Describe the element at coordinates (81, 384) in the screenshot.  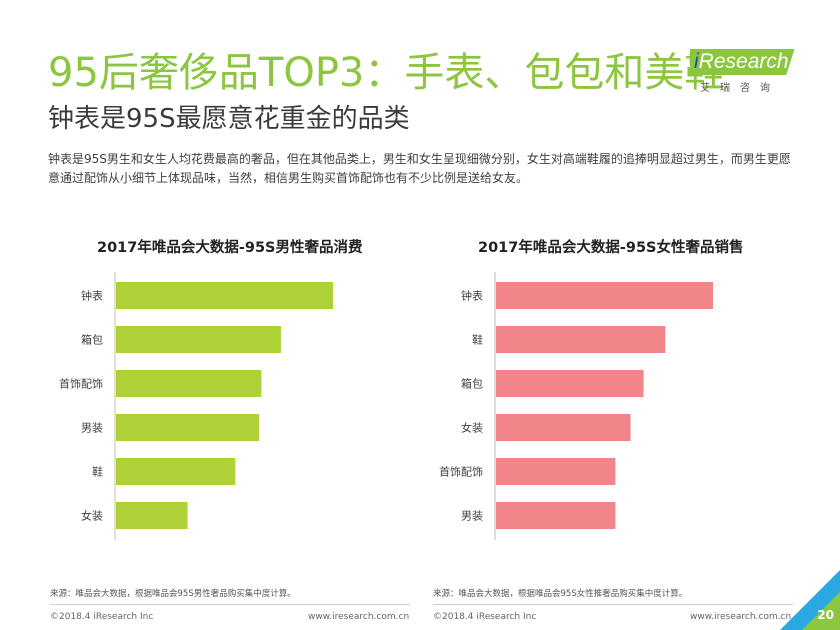
I see `male-chart-category-label: 首饰配饰` at that location.